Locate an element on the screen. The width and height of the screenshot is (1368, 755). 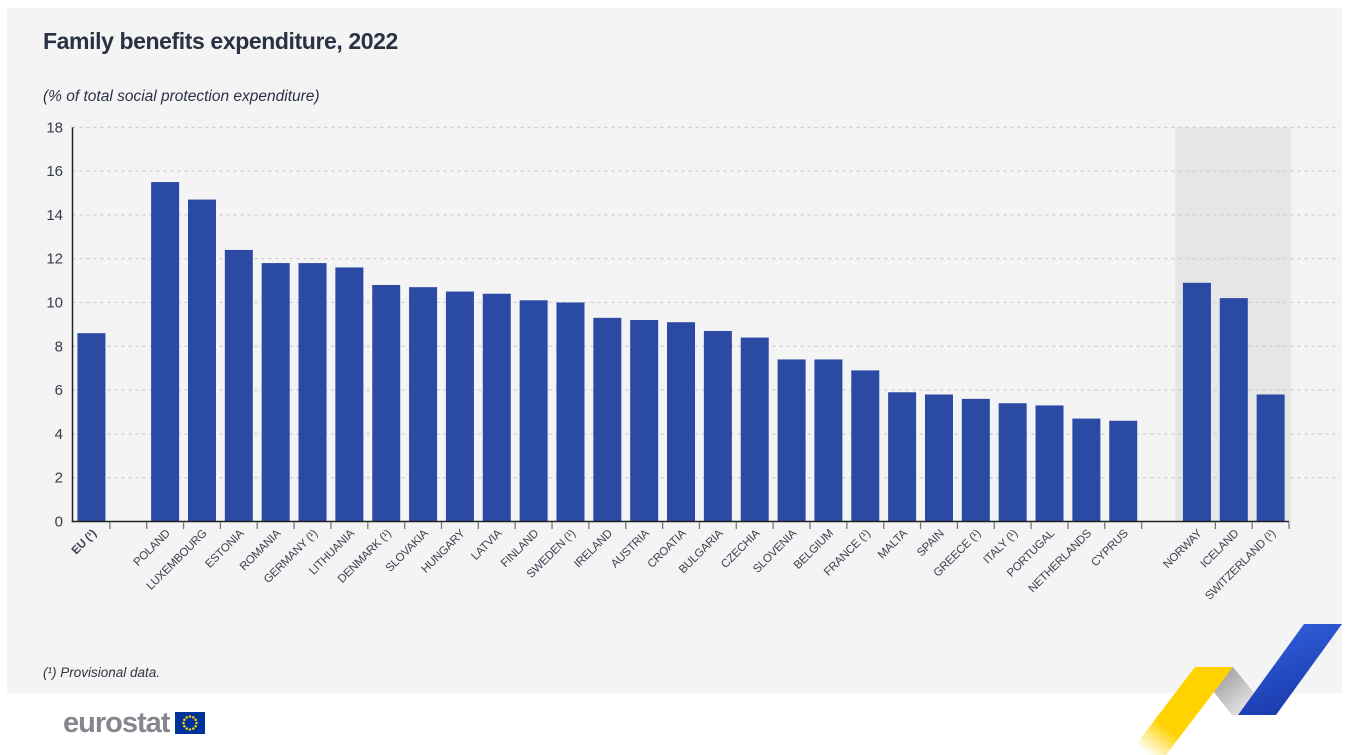
eu-flag-icon is located at coordinates (190, 723).